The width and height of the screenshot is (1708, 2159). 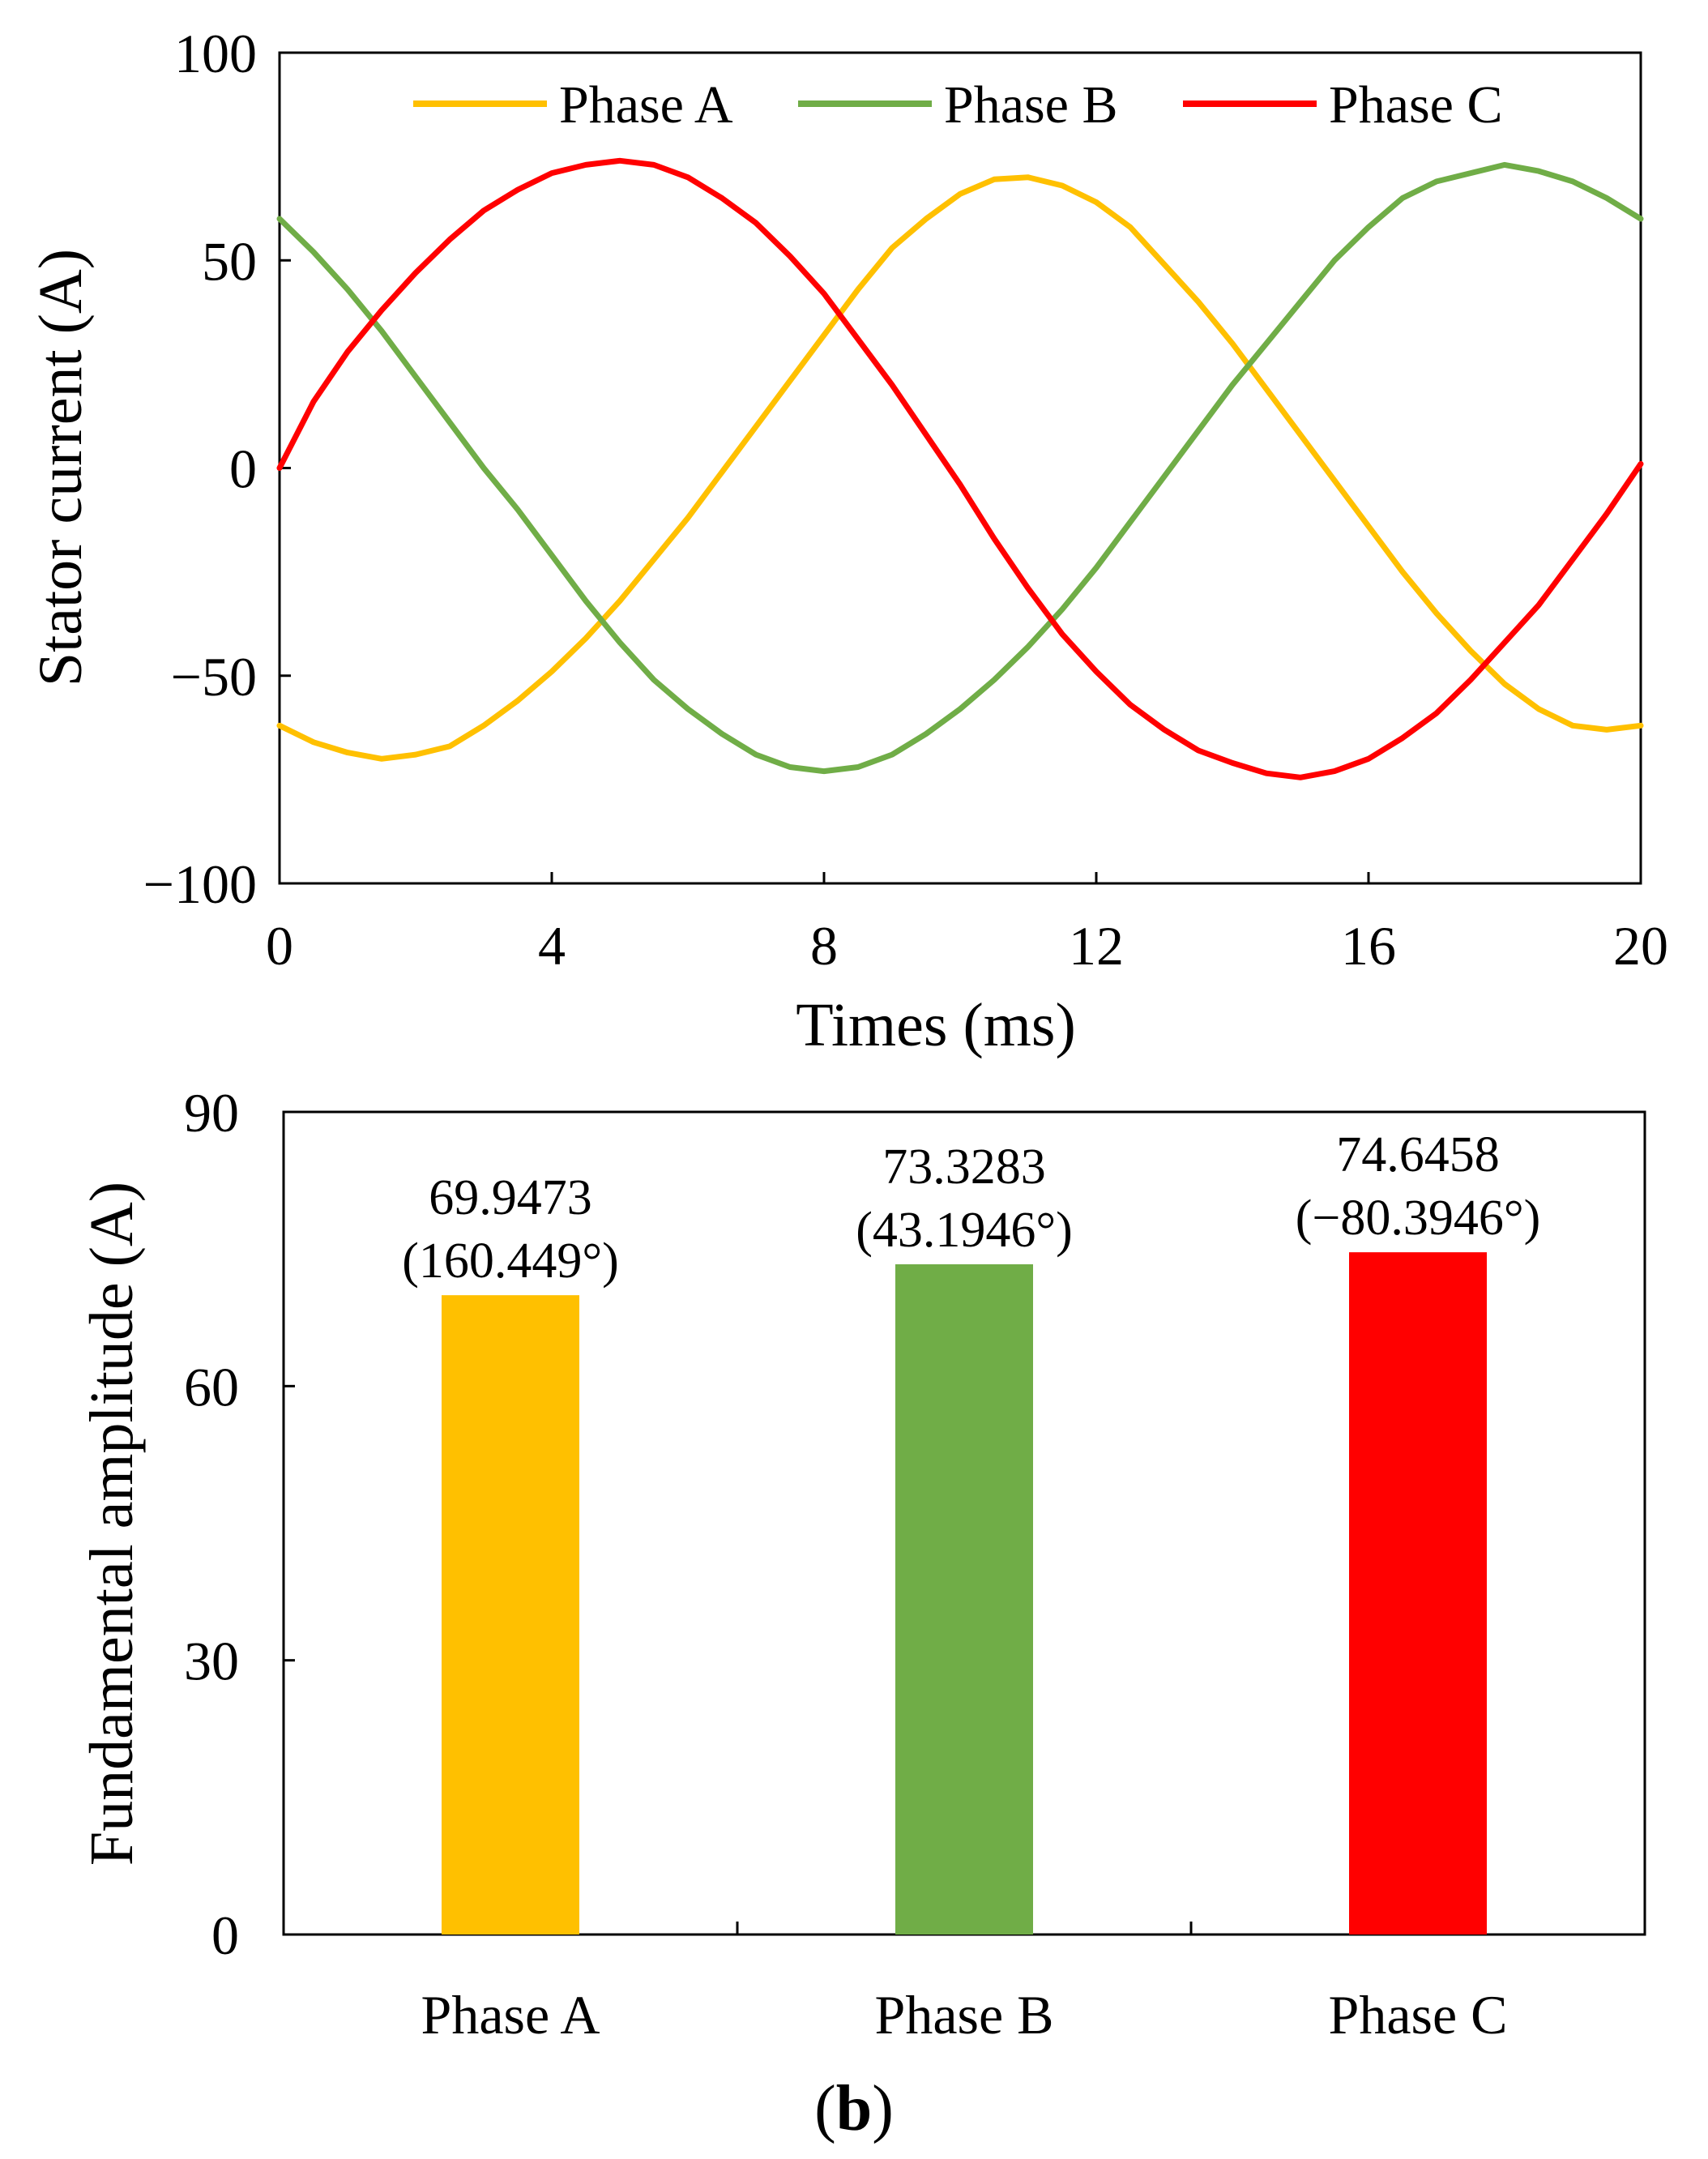 I want to click on bar-y-tick-label: 0, so click(x=225, y=1936).